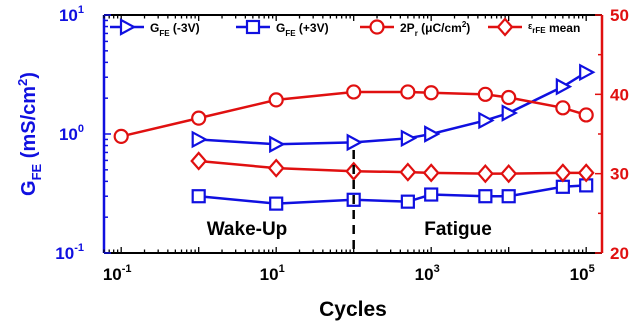 Image resolution: width=644 pixels, height=326 pixels. What do you see at coordinates (440, 28) in the screenshot?
I see `legend-rest: (μC/cm` at bounding box center [440, 28].